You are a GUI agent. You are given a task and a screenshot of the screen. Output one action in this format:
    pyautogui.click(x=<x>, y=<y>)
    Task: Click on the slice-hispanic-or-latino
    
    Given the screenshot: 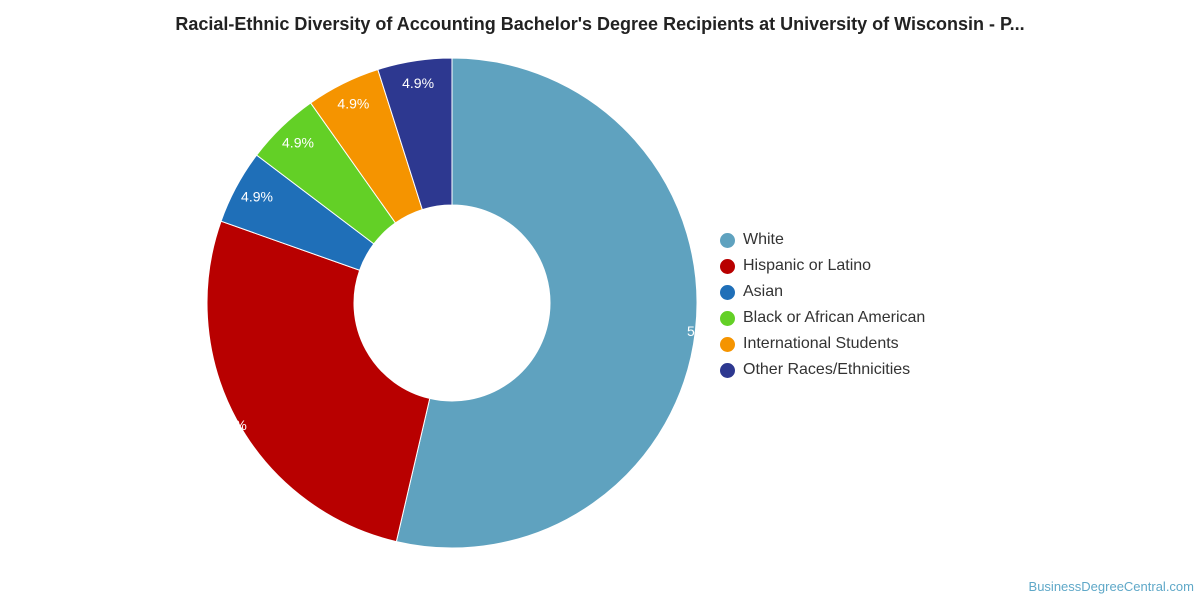 What is the action you would take?
    pyautogui.click(x=318, y=381)
    